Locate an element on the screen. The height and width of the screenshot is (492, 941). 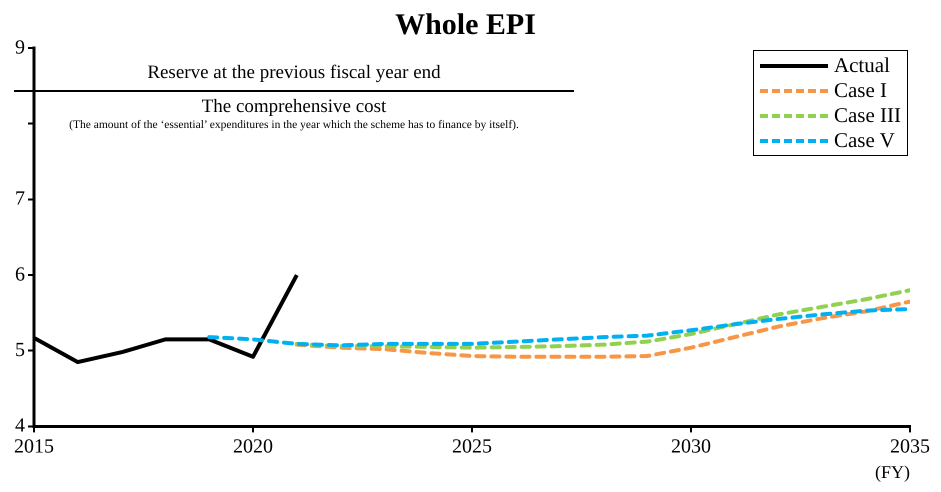
legend-label: Actual is located at coordinates (862, 65).